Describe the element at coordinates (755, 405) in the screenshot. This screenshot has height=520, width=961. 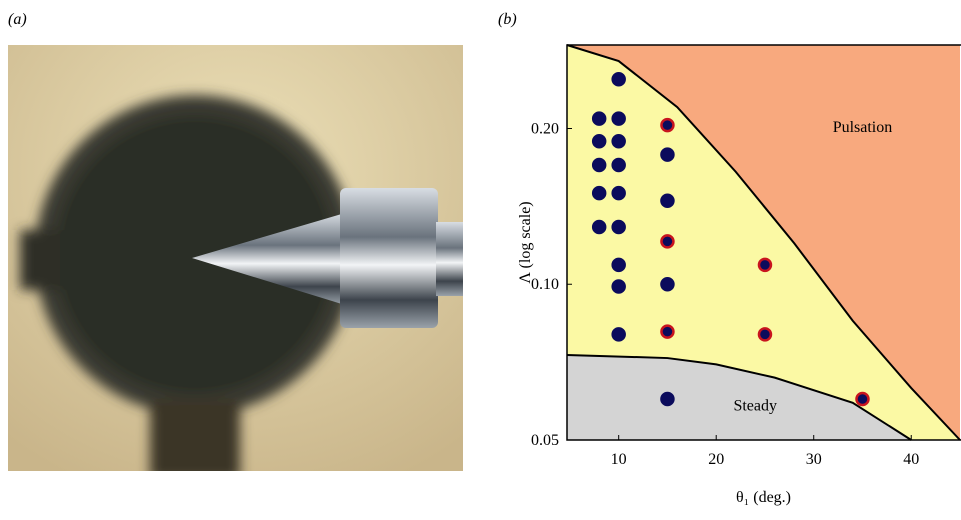
I see `region-label: Steady` at that location.